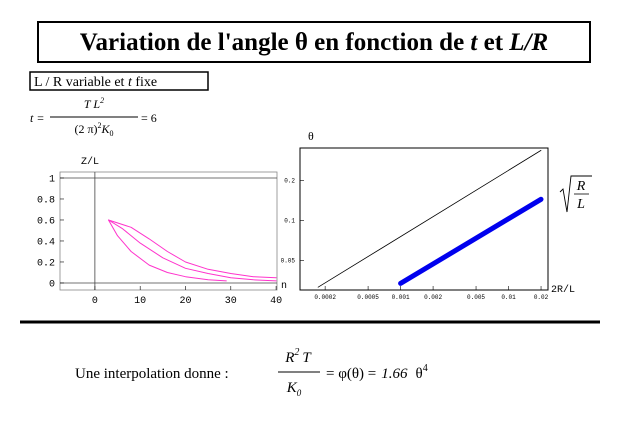 The image size is (632, 446). I want to click on y-tick-label: 0.4, so click(46, 242).